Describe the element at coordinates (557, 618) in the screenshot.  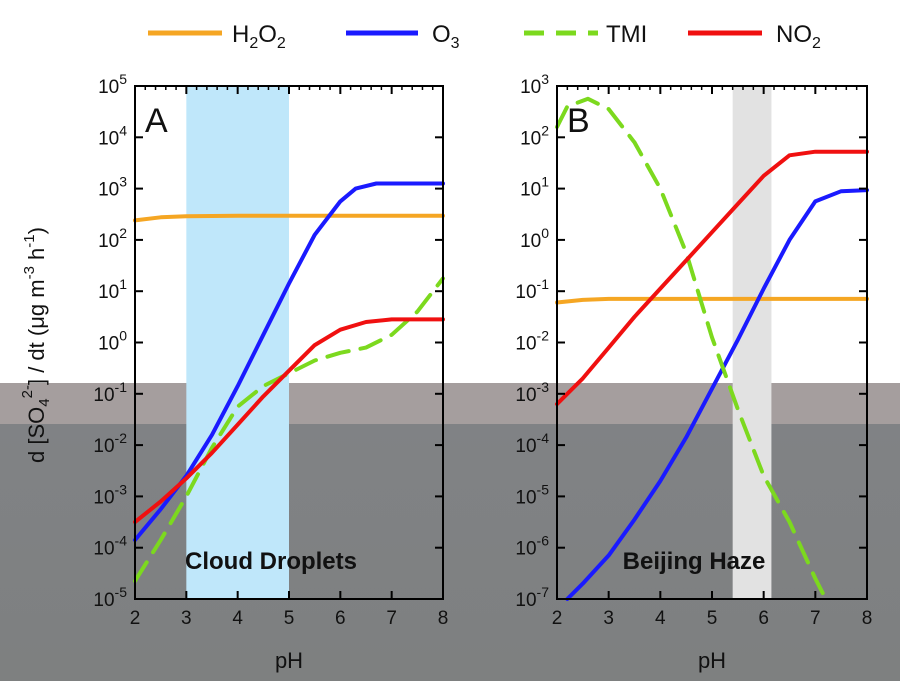
I see `x-tick-label-b: 2` at that location.